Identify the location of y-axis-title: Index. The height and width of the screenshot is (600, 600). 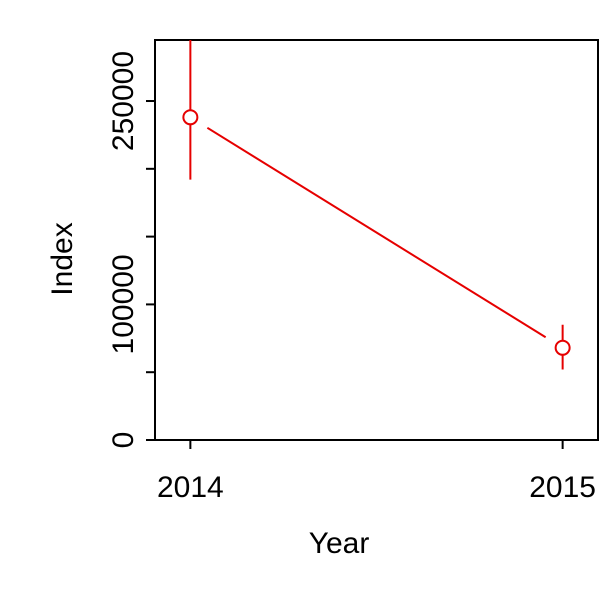
(62, 258).